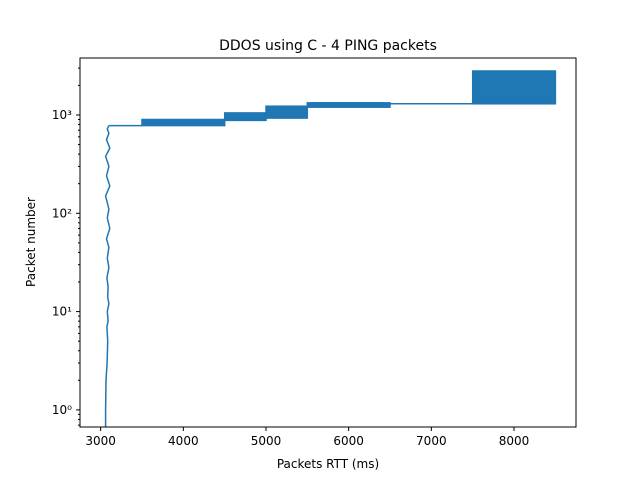 The width and height of the screenshot is (640, 480). Describe the element at coordinates (62, 410) in the screenshot. I see `y-tick-label: 10⁰` at that location.